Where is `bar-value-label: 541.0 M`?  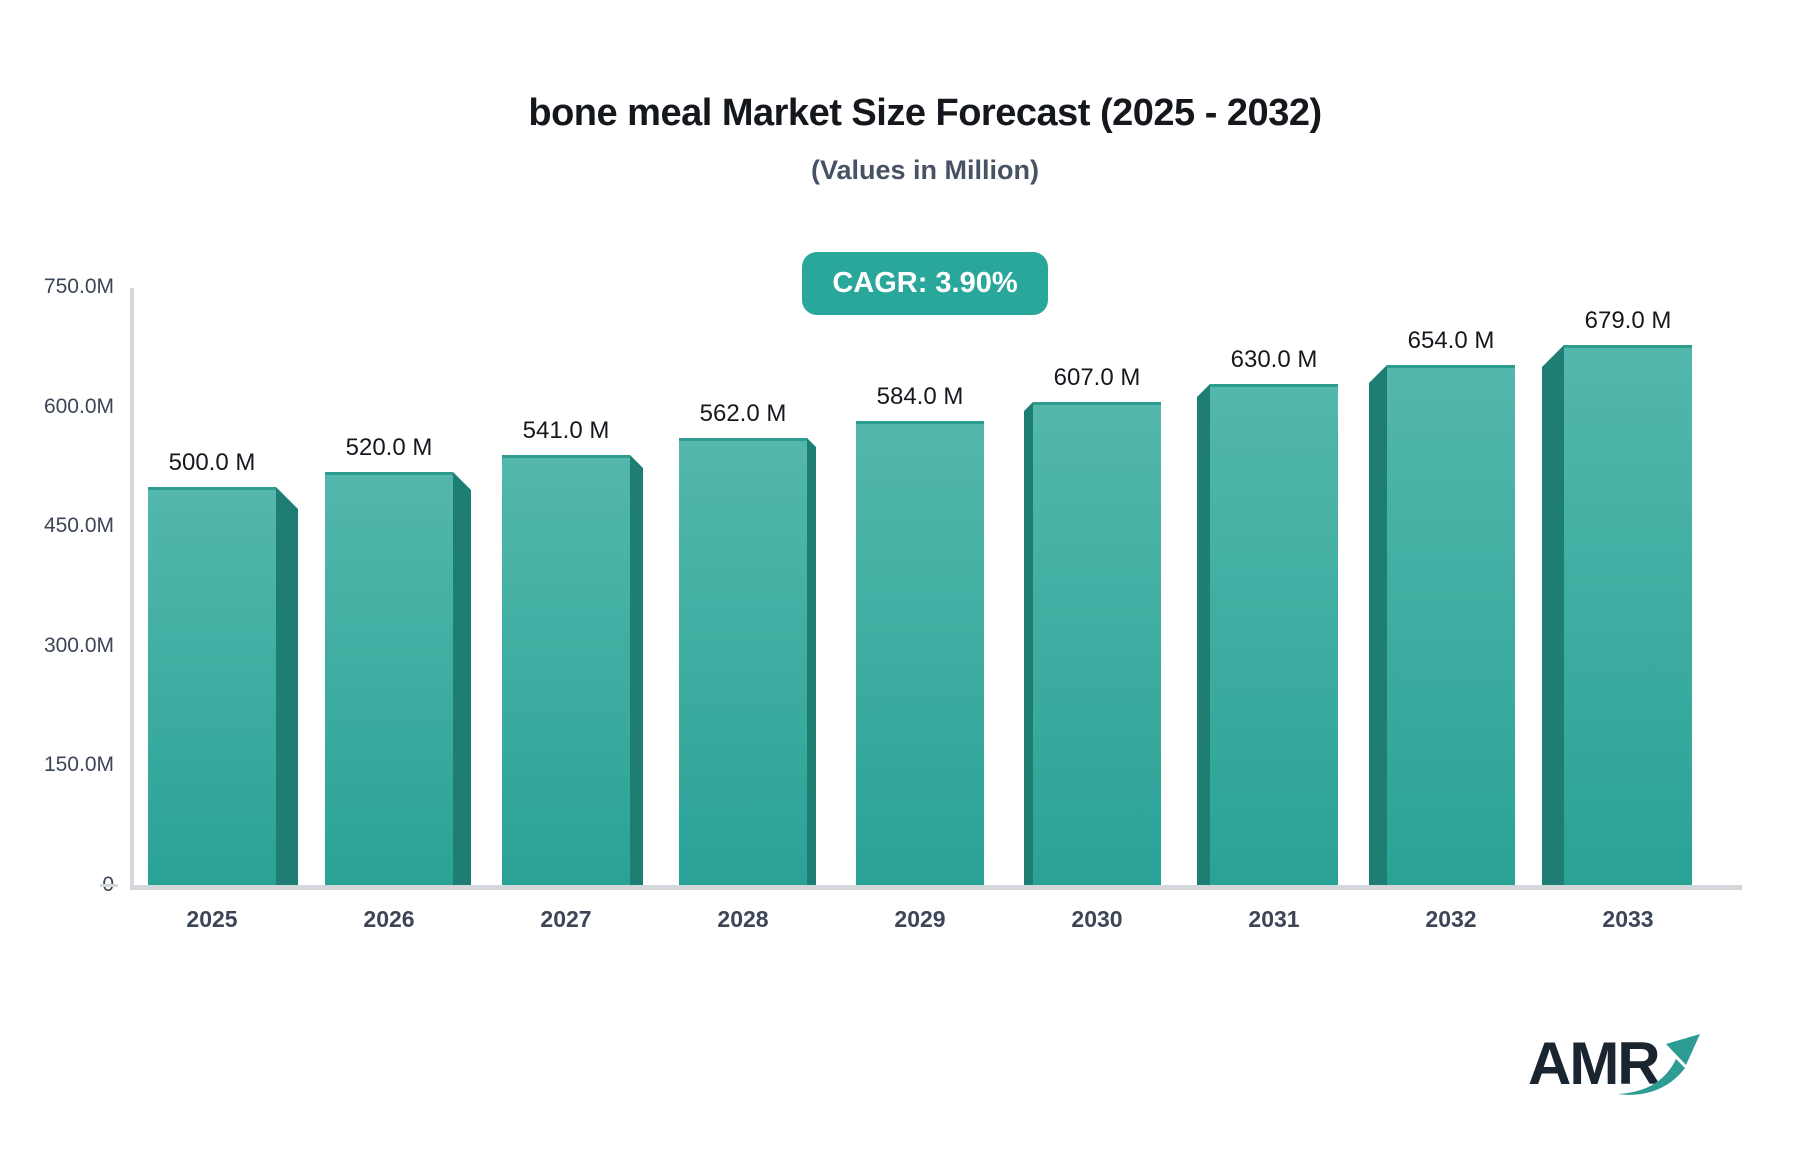 bar-value-label: 541.0 M is located at coordinates (566, 430).